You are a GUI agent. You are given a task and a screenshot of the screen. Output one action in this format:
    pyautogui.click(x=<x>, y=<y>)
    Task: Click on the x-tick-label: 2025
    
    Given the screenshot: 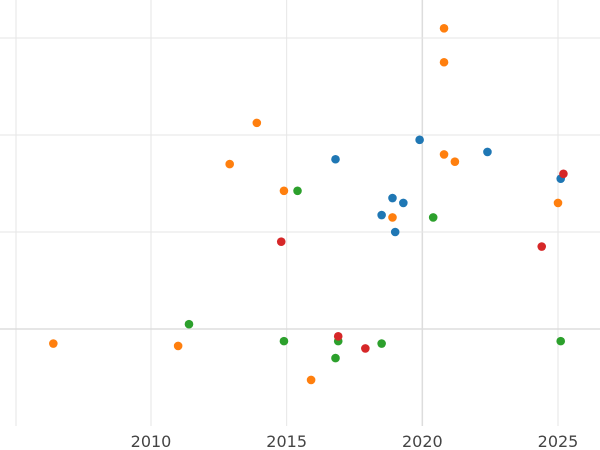 What is the action you would take?
    pyautogui.click(x=558, y=441)
    